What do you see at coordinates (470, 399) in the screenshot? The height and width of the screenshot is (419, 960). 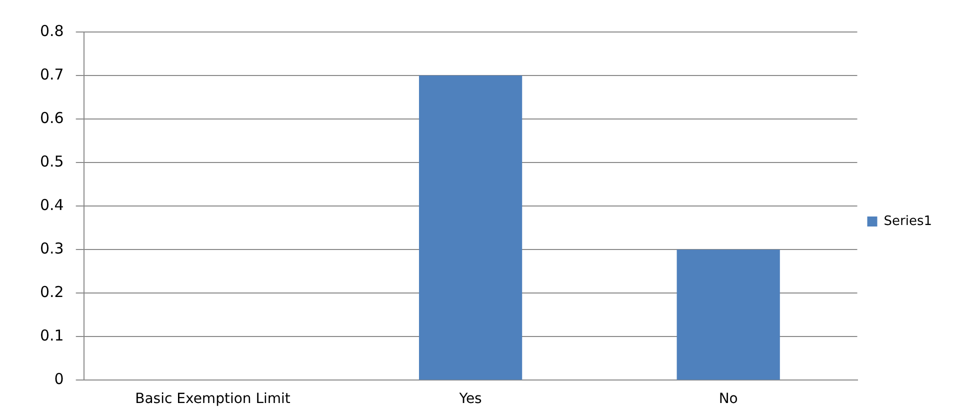 I see `x-tick-label: Yes` at bounding box center [470, 399].